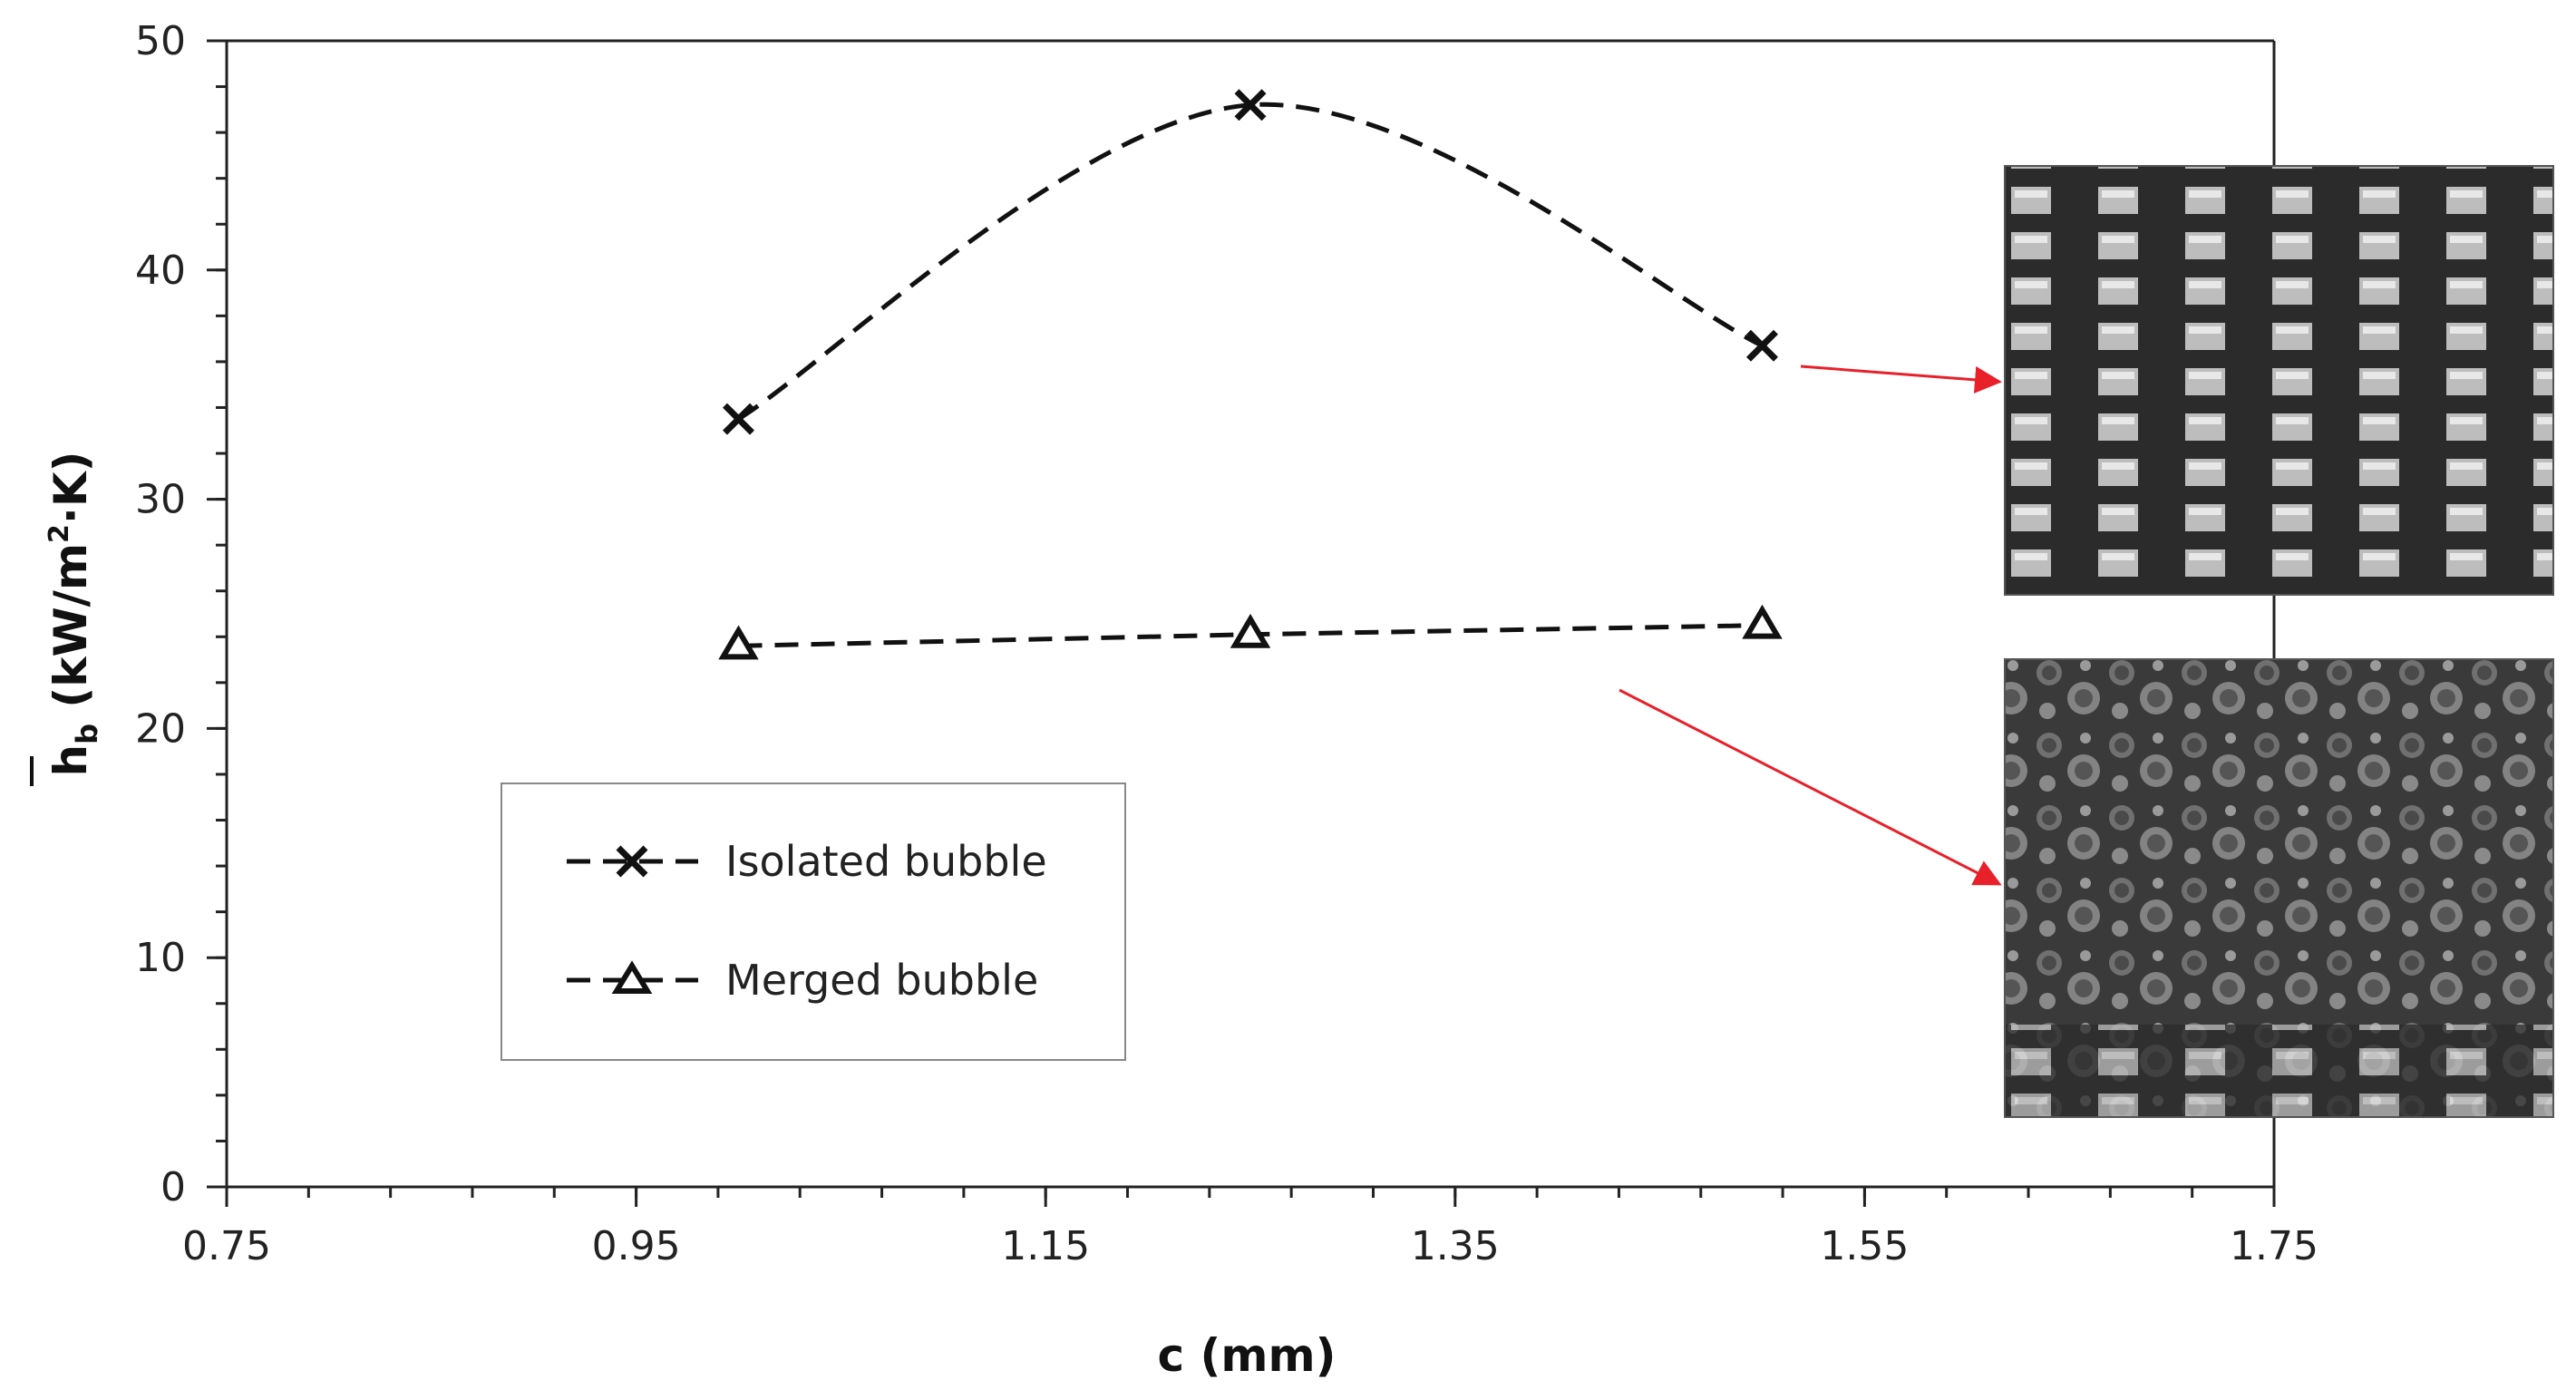  What do you see at coordinates (1247, 1355) in the screenshot?
I see `x-axis-title: c (mm)` at bounding box center [1247, 1355].